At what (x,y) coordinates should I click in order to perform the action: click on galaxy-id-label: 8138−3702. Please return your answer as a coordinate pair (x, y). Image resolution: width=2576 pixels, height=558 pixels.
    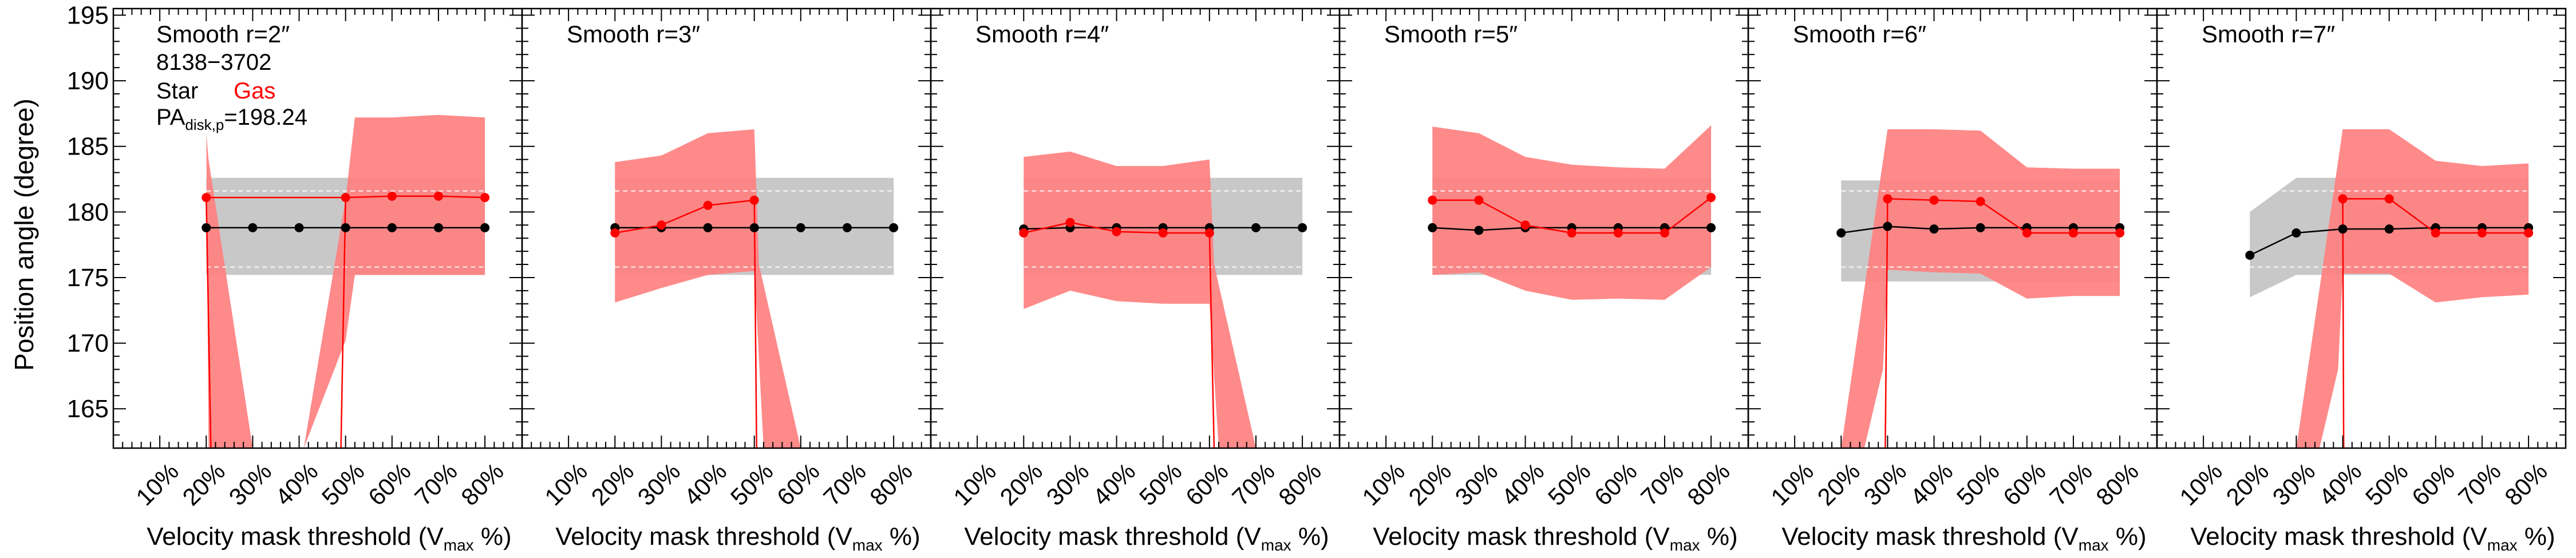
    Looking at the image, I should click on (213, 62).